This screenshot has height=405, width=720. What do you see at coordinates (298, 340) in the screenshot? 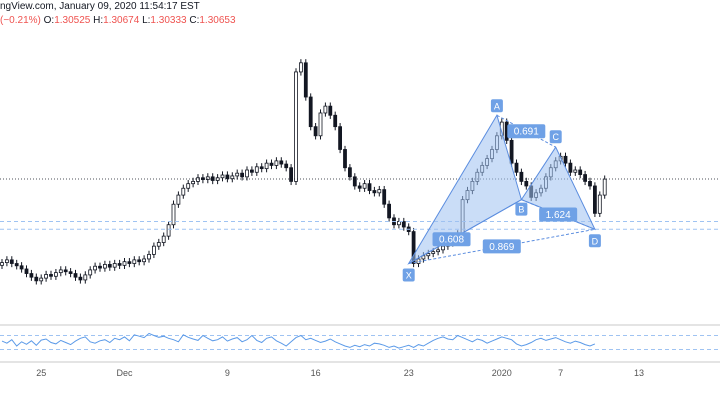
I see `osc-line` at bounding box center [298, 340].